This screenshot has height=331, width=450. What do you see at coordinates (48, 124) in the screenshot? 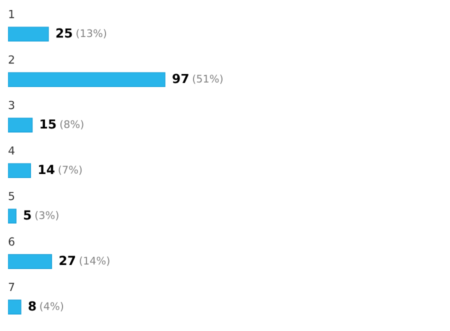
I see `data-label: 15` at bounding box center [48, 124].